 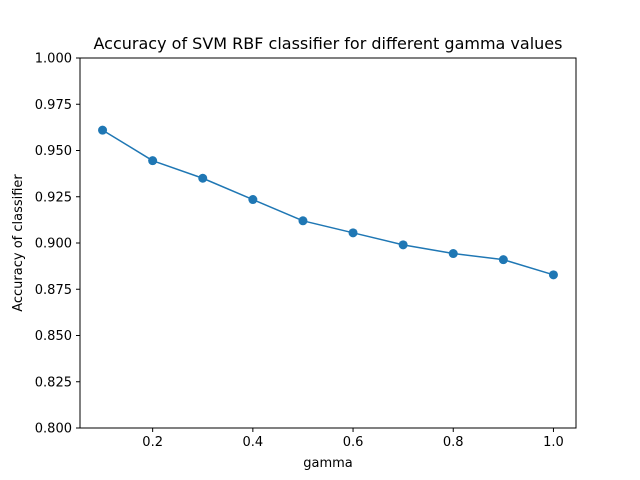 I want to click on y-tick-label-4: 0.900, so click(x=53, y=244).